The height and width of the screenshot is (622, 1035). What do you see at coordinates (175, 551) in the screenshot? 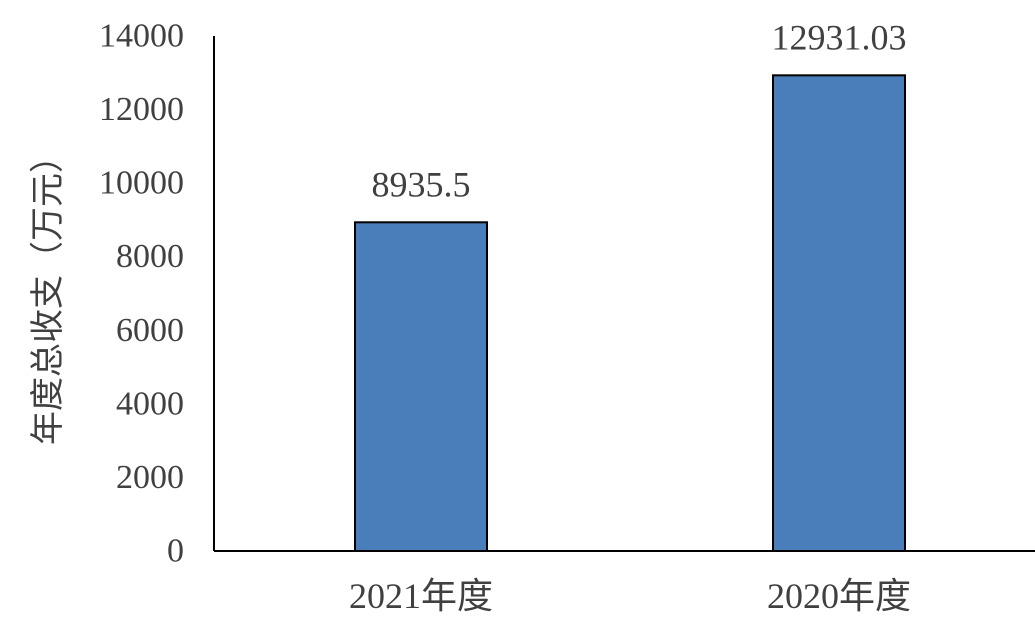
I see `y-tick-label: 0` at bounding box center [175, 551].